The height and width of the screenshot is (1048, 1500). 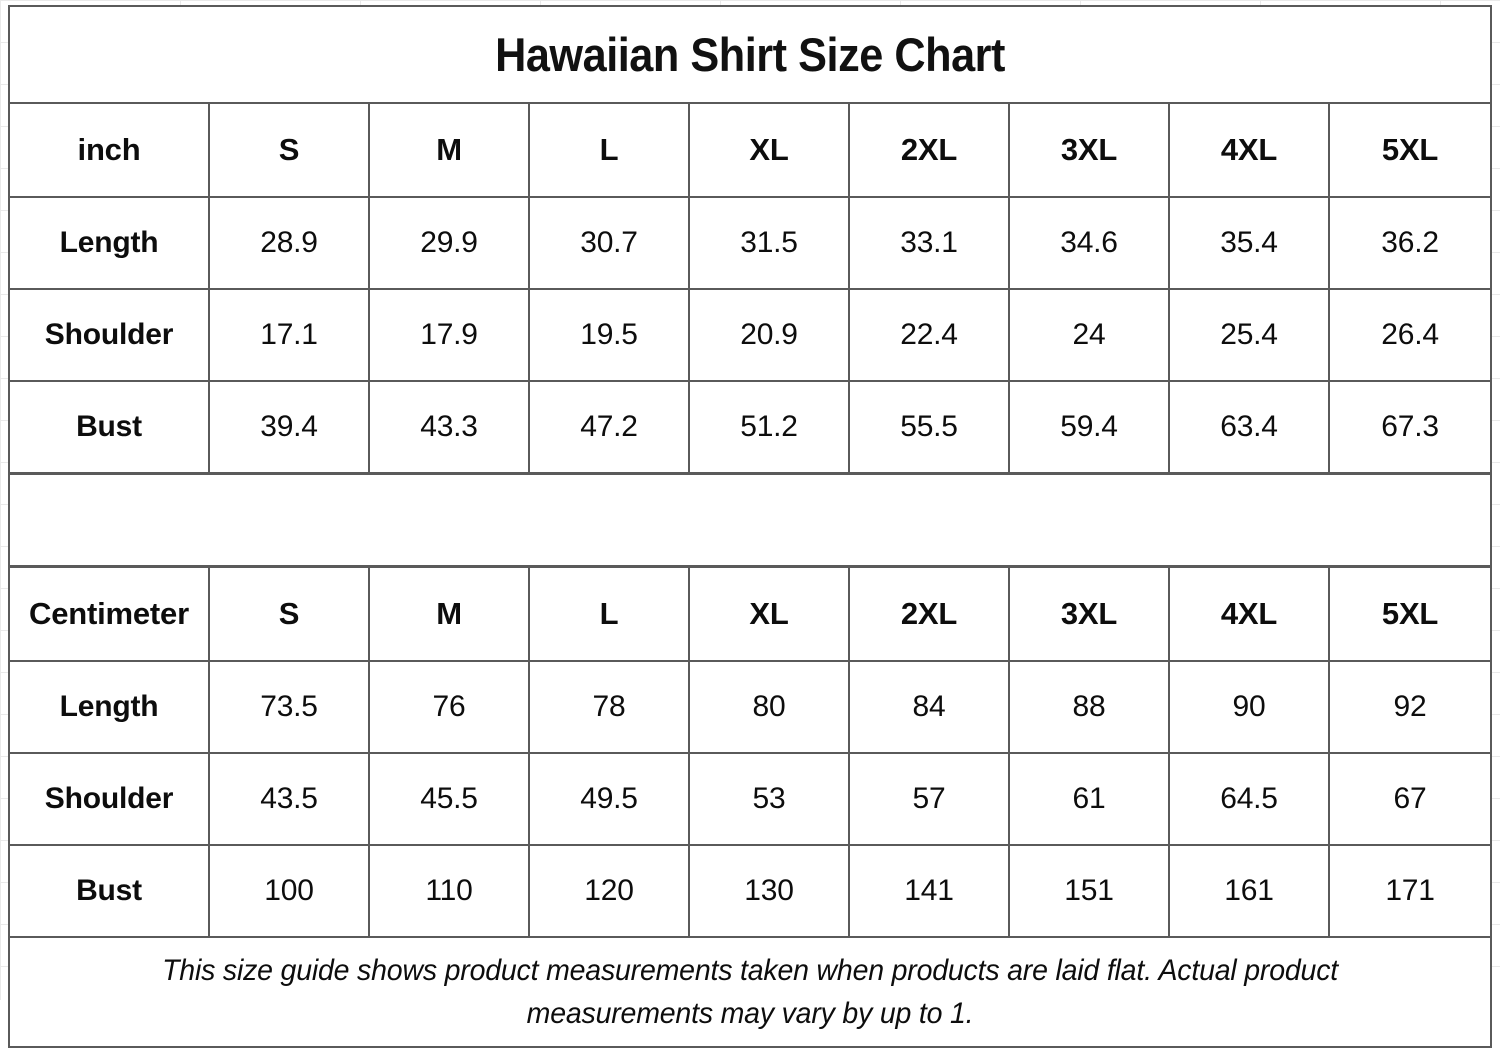 I want to click on inch-length-xl: 31.5, so click(x=769, y=243).